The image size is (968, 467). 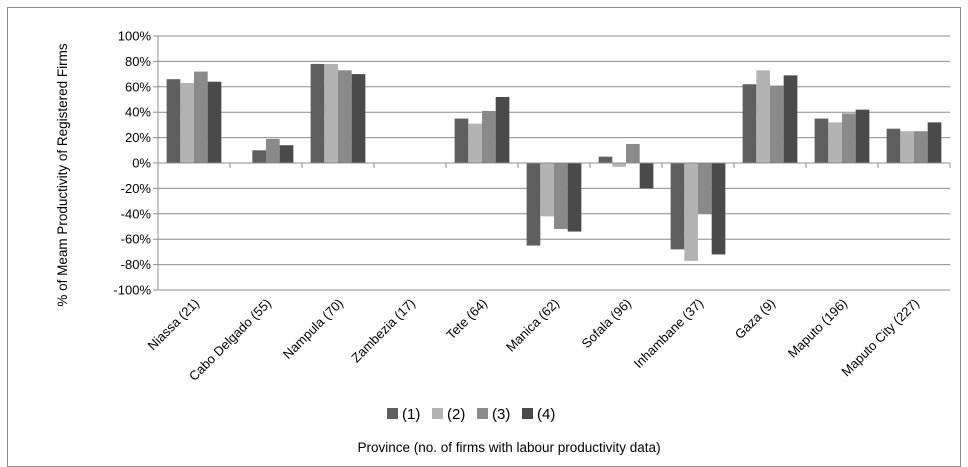 I want to click on y-tick-label: 40%, so click(x=138, y=112).